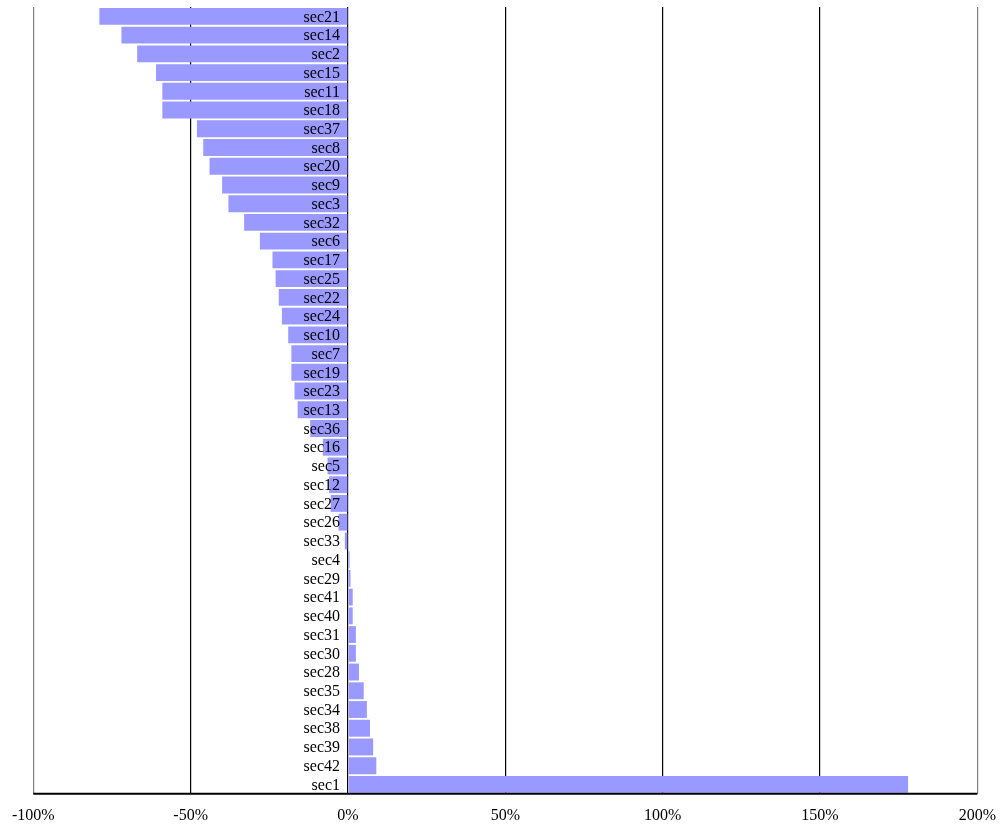 The image size is (1008, 837). I want to click on y-tick-label: sec13, so click(321, 409).